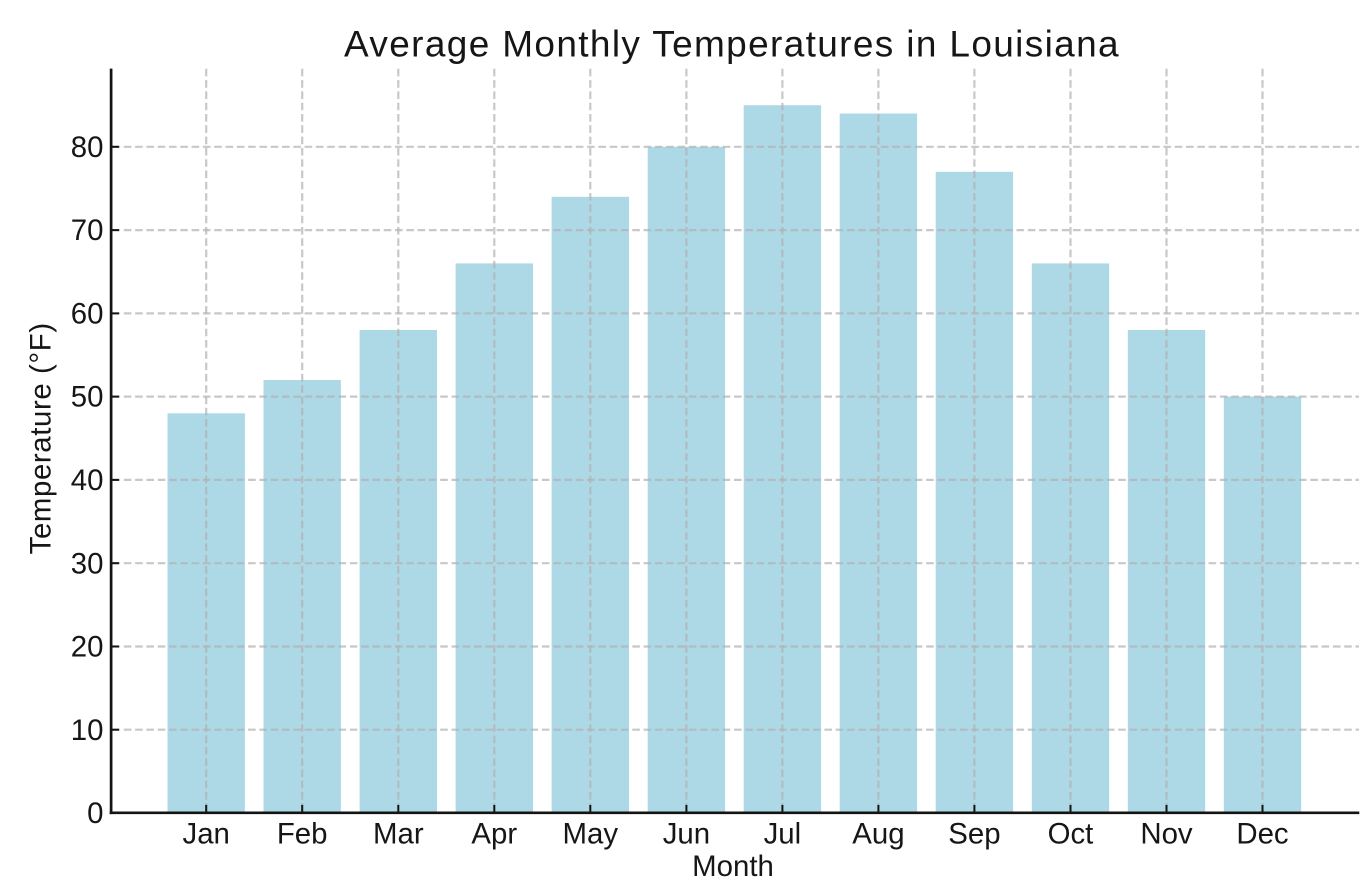  I want to click on svg-text: 50, so click(87, 397).